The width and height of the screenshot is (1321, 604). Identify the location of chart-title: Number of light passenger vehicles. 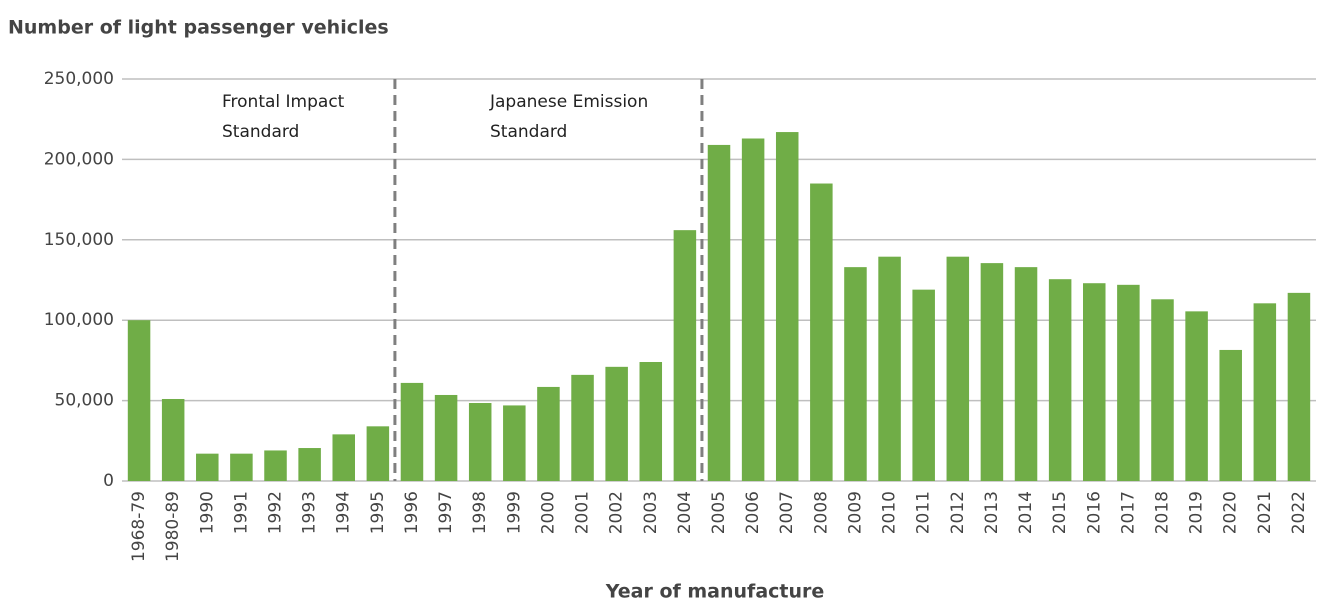
(198, 28).